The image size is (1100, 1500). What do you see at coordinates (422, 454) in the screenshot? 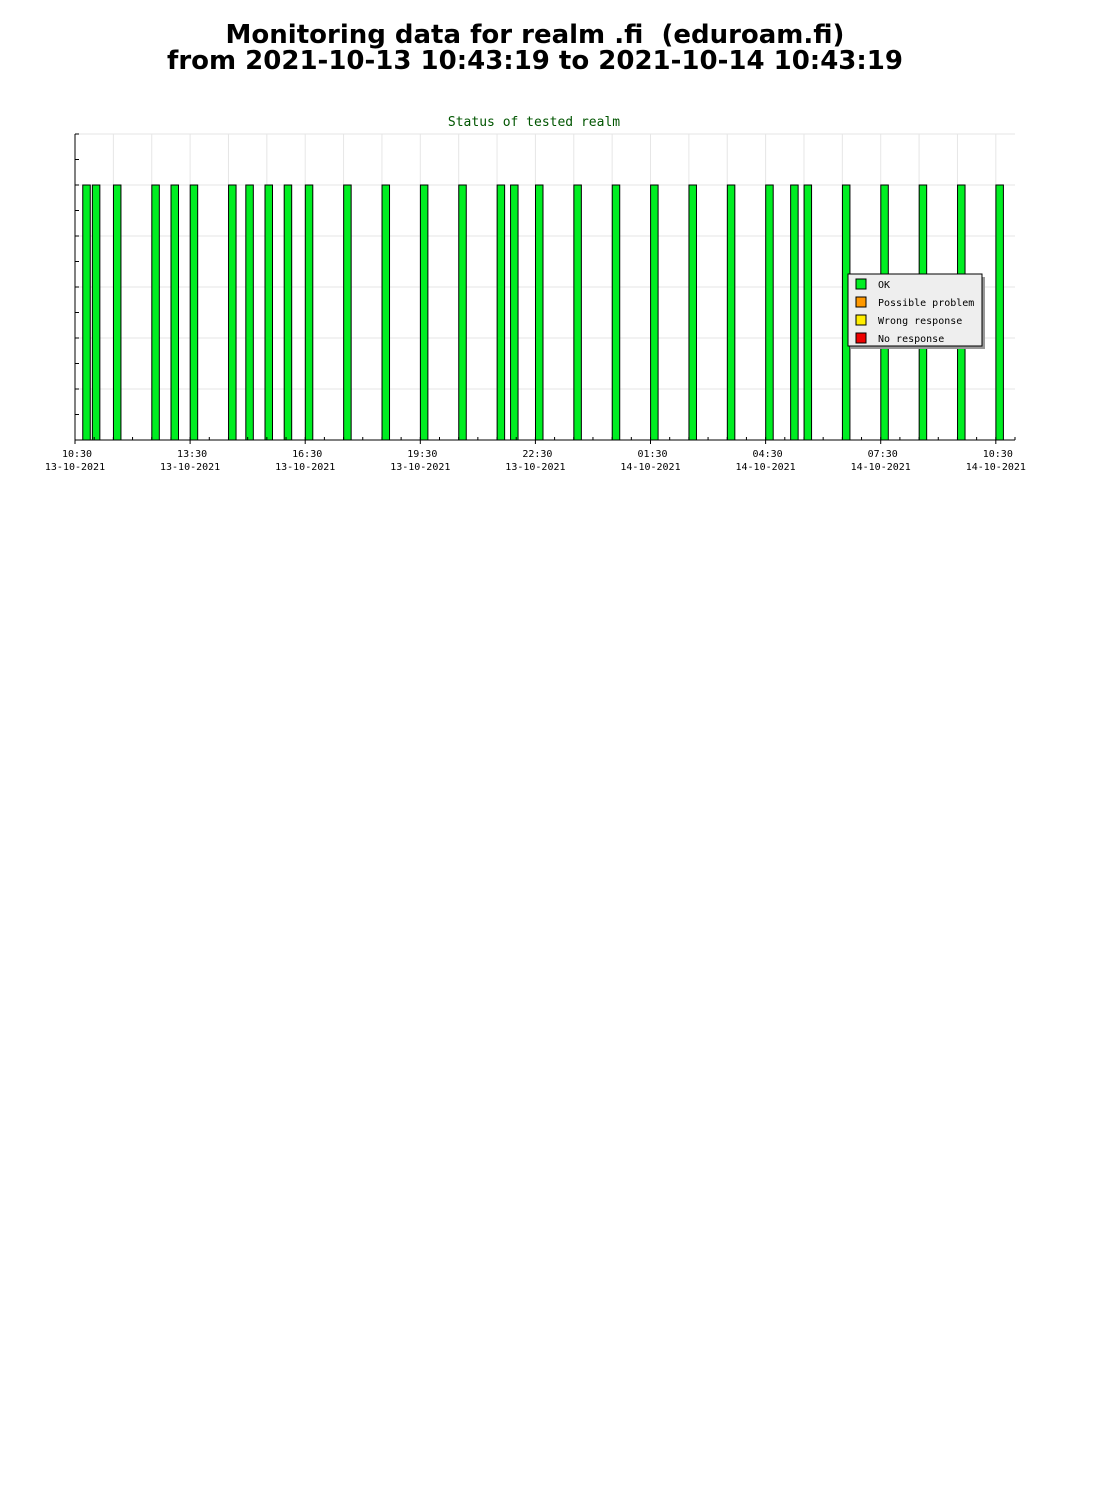
I see `x-tick-label-time: 19:30` at bounding box center [422, 454].